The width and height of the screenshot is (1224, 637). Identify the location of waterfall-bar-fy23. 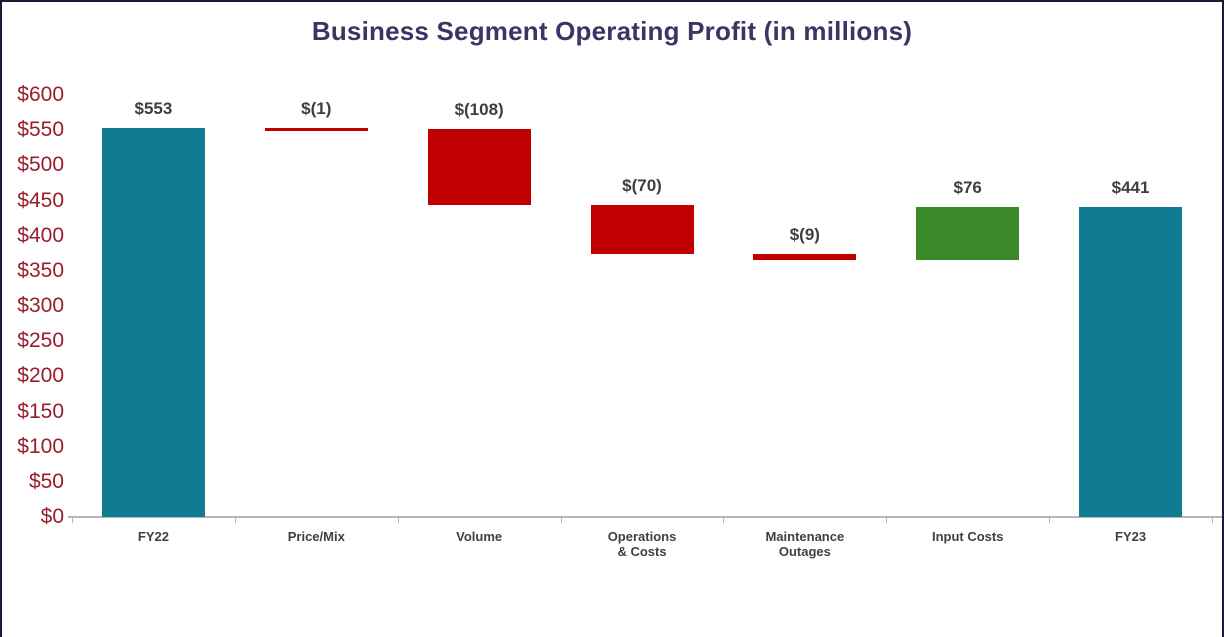
(1131, 361).